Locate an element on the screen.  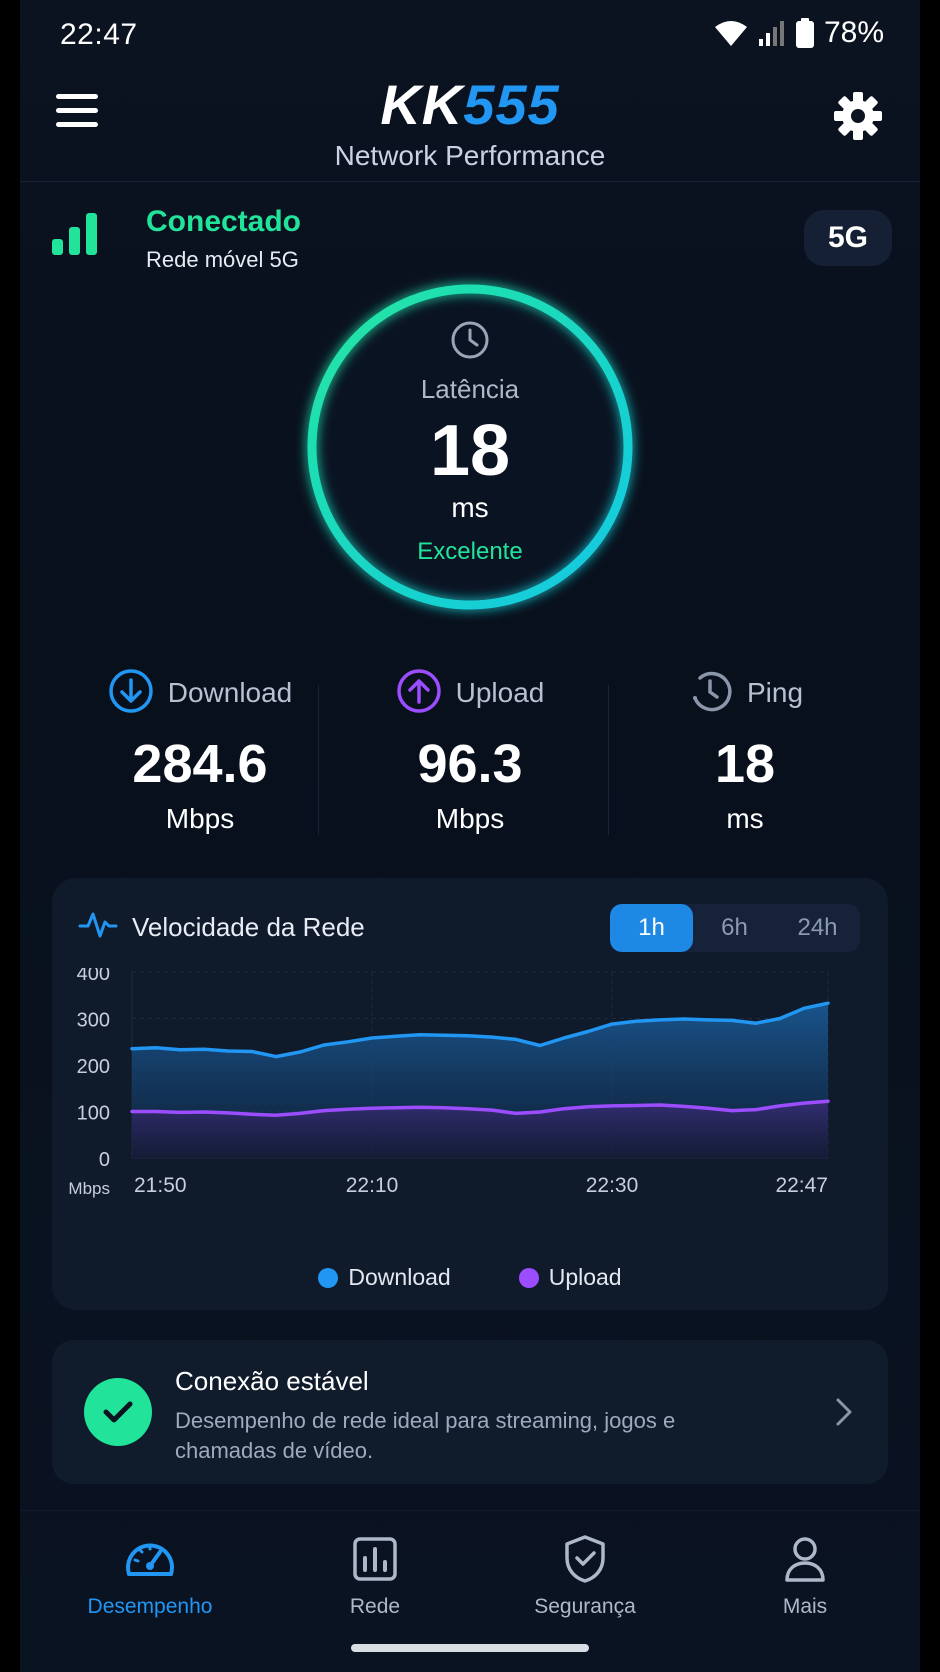
x-tick-label: 22:47 is located at coordinates (801, 1185).